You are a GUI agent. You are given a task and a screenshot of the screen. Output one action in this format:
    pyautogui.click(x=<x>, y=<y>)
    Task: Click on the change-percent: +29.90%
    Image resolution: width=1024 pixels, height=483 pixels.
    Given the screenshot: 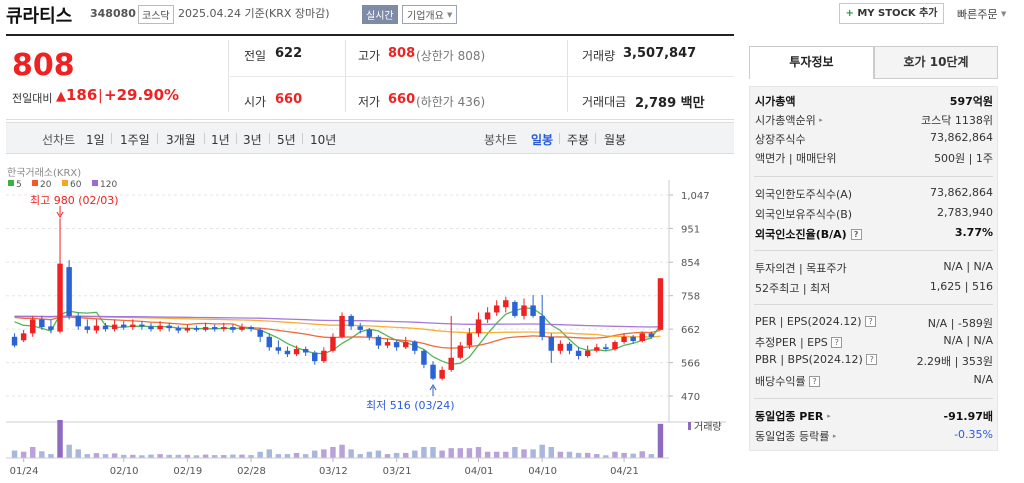 What is the action you would take?
    pyautogui.click(x=142, y=95)
    